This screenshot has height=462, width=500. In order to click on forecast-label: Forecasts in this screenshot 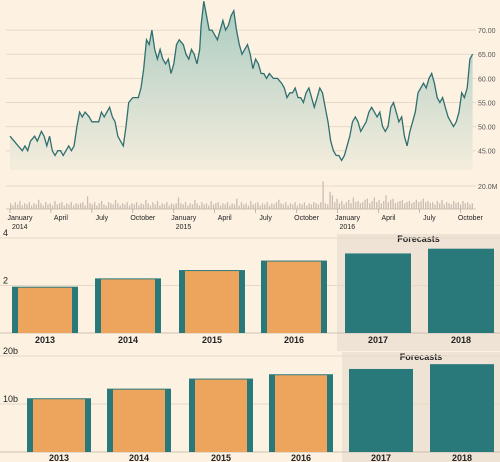, I will do `click(418, 239)`.